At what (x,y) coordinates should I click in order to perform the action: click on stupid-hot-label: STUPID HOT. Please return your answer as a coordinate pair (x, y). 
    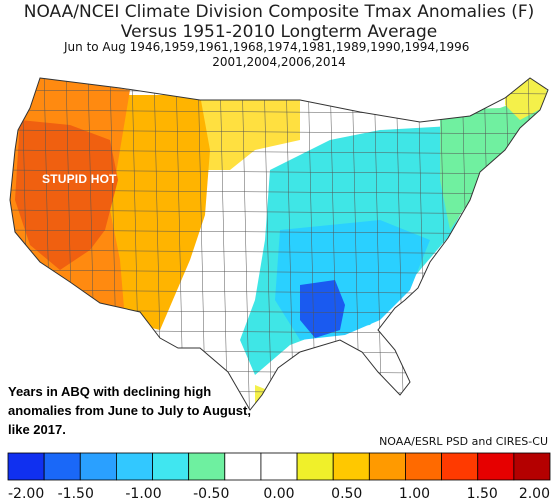
    Looking at the image, I should click on (79, 179).